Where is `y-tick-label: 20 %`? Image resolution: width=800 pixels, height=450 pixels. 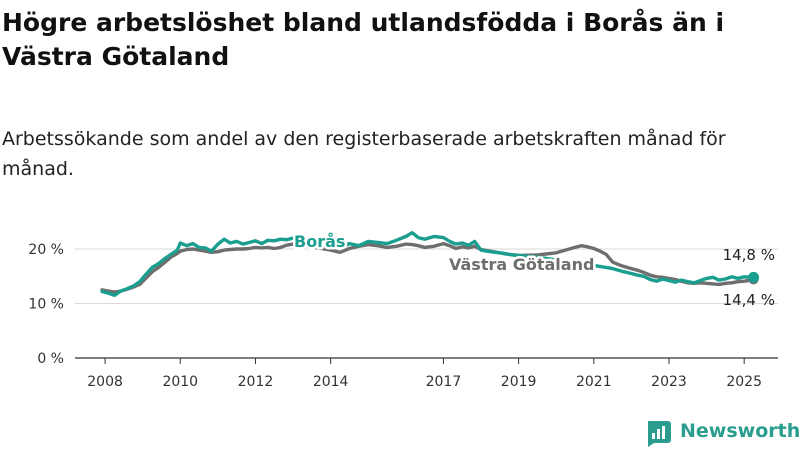 y-tick-label: 20 % is located at coordinates (46, 250).